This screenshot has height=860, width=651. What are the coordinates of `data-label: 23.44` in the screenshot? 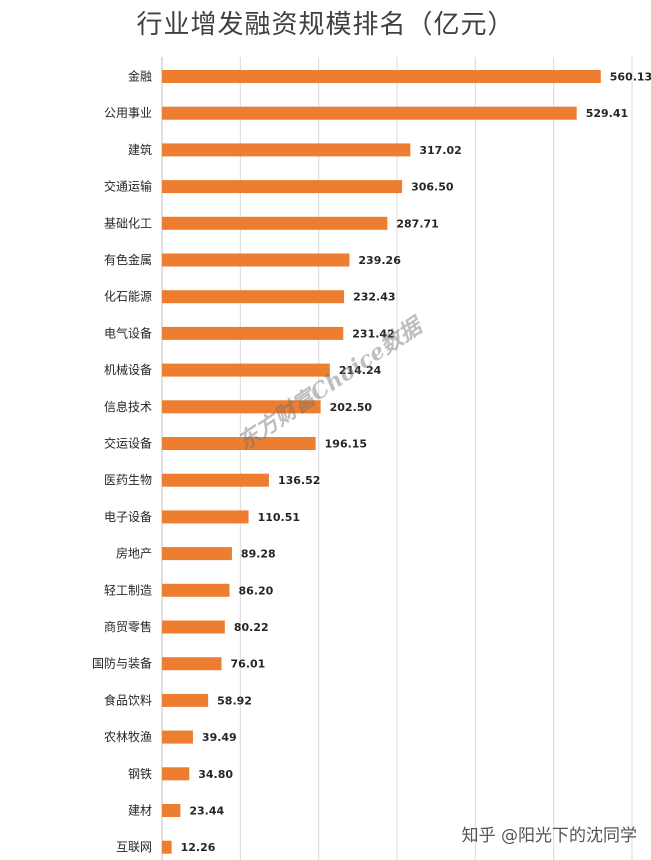 It's located at (206, 811).